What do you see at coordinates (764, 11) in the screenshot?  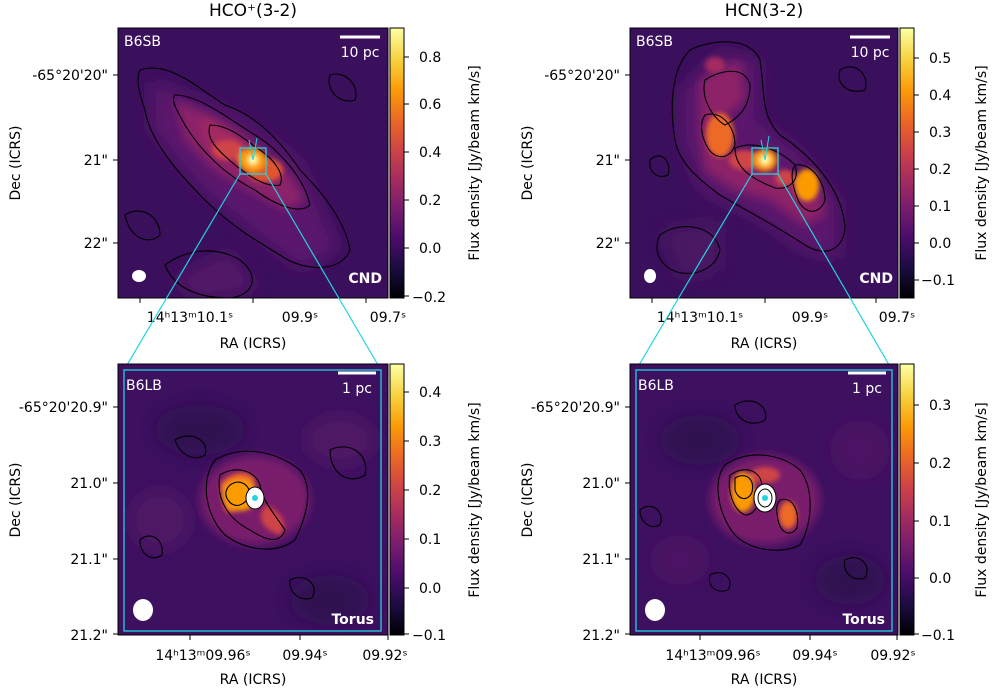 I see `panel-title: HCN(3-2)` at bounding box center [764, 11].